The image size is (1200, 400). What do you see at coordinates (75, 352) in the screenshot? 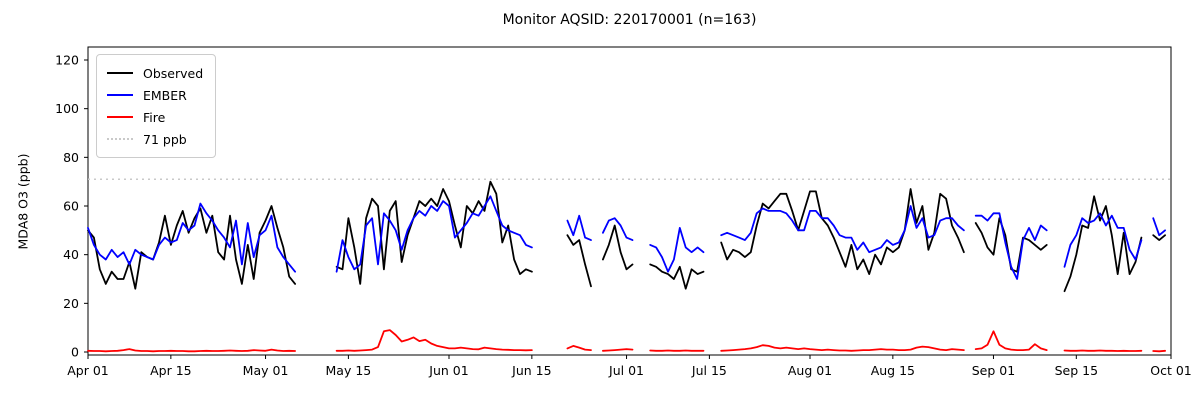
I see `y-tick-label: 0` at bounding box center [75, 352].